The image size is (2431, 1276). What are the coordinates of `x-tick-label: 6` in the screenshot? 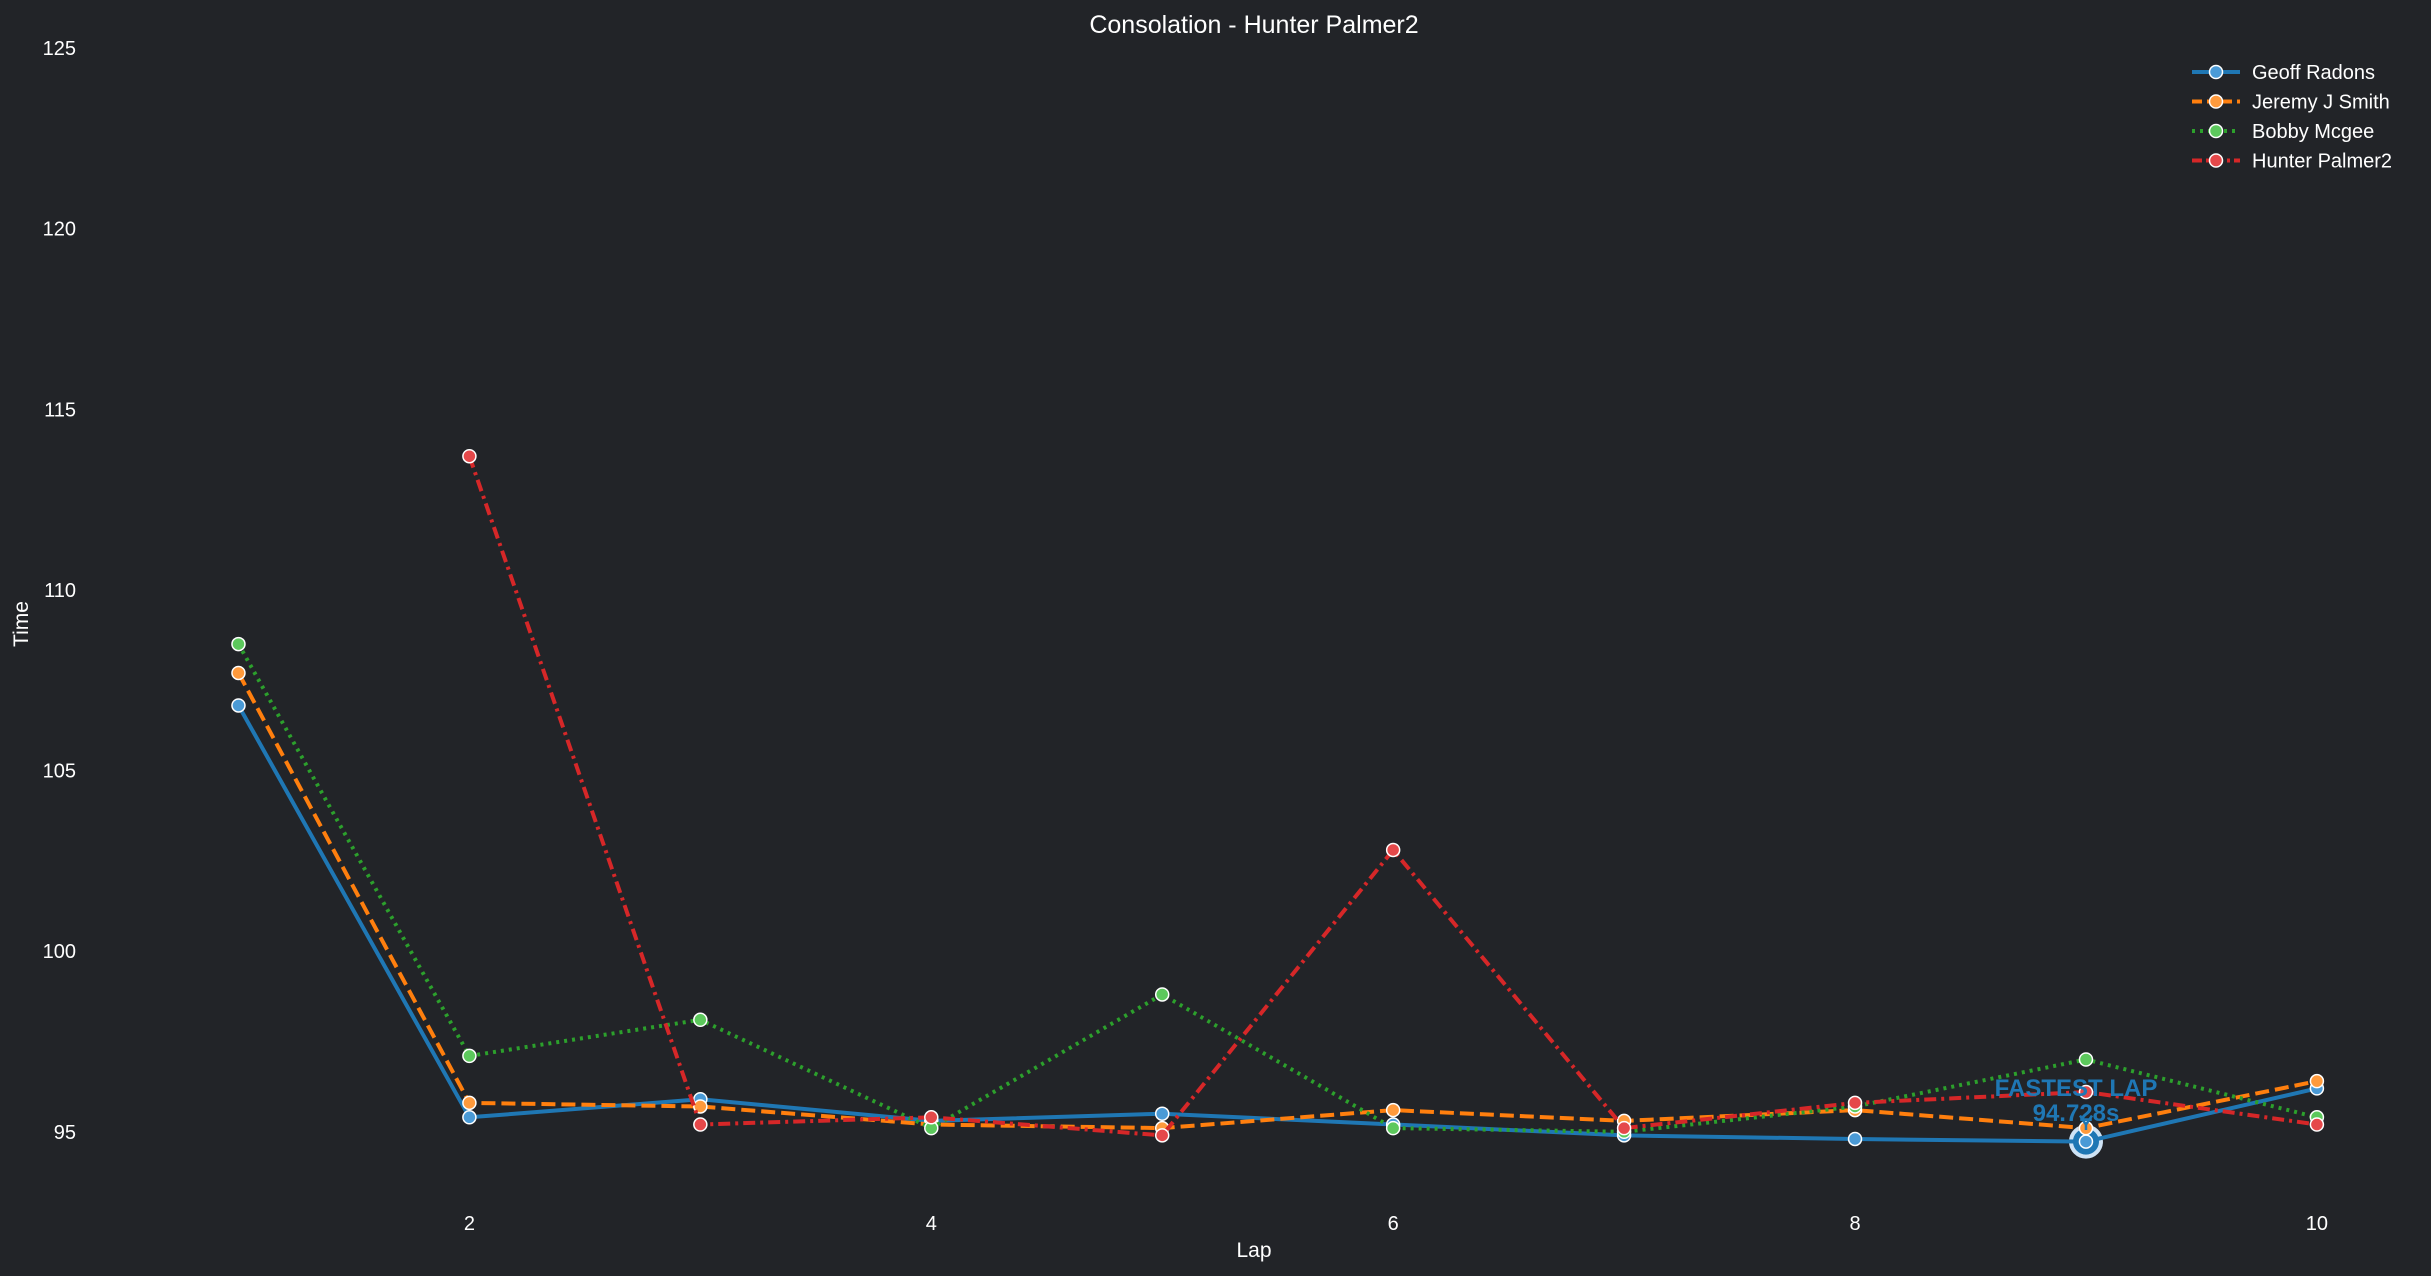 It's located at (1393, 1224).